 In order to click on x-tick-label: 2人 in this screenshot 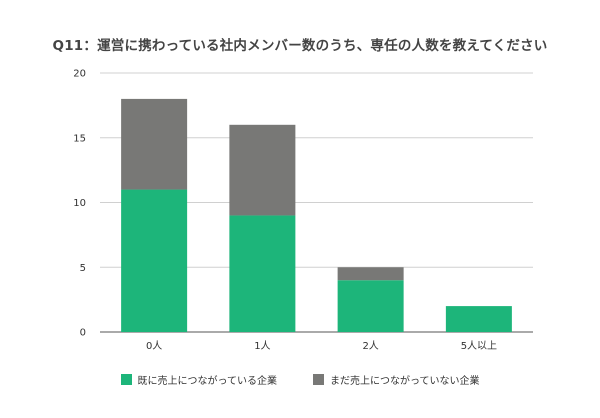, I will do `click(370, 346)`.